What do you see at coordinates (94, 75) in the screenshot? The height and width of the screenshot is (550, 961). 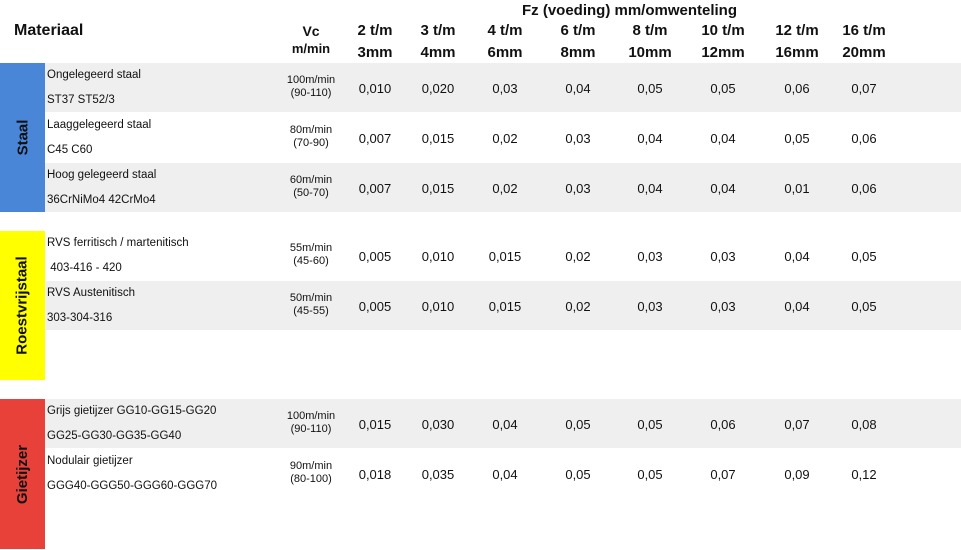 I see `material-name: Ongelegeerd staal` at bounding box center [94, 75].